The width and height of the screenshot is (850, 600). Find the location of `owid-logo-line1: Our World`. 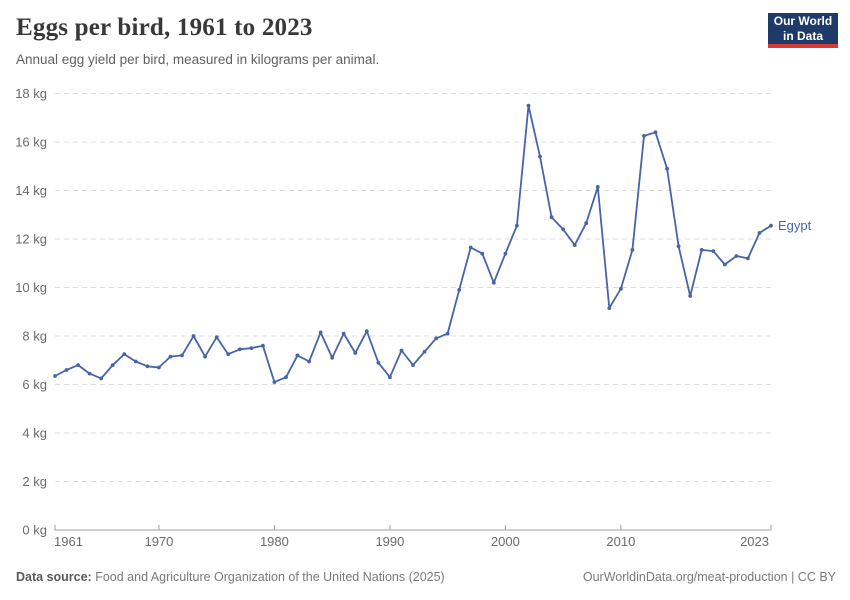

owid-logo-line1: Our World is located at coordinates (803, 20).